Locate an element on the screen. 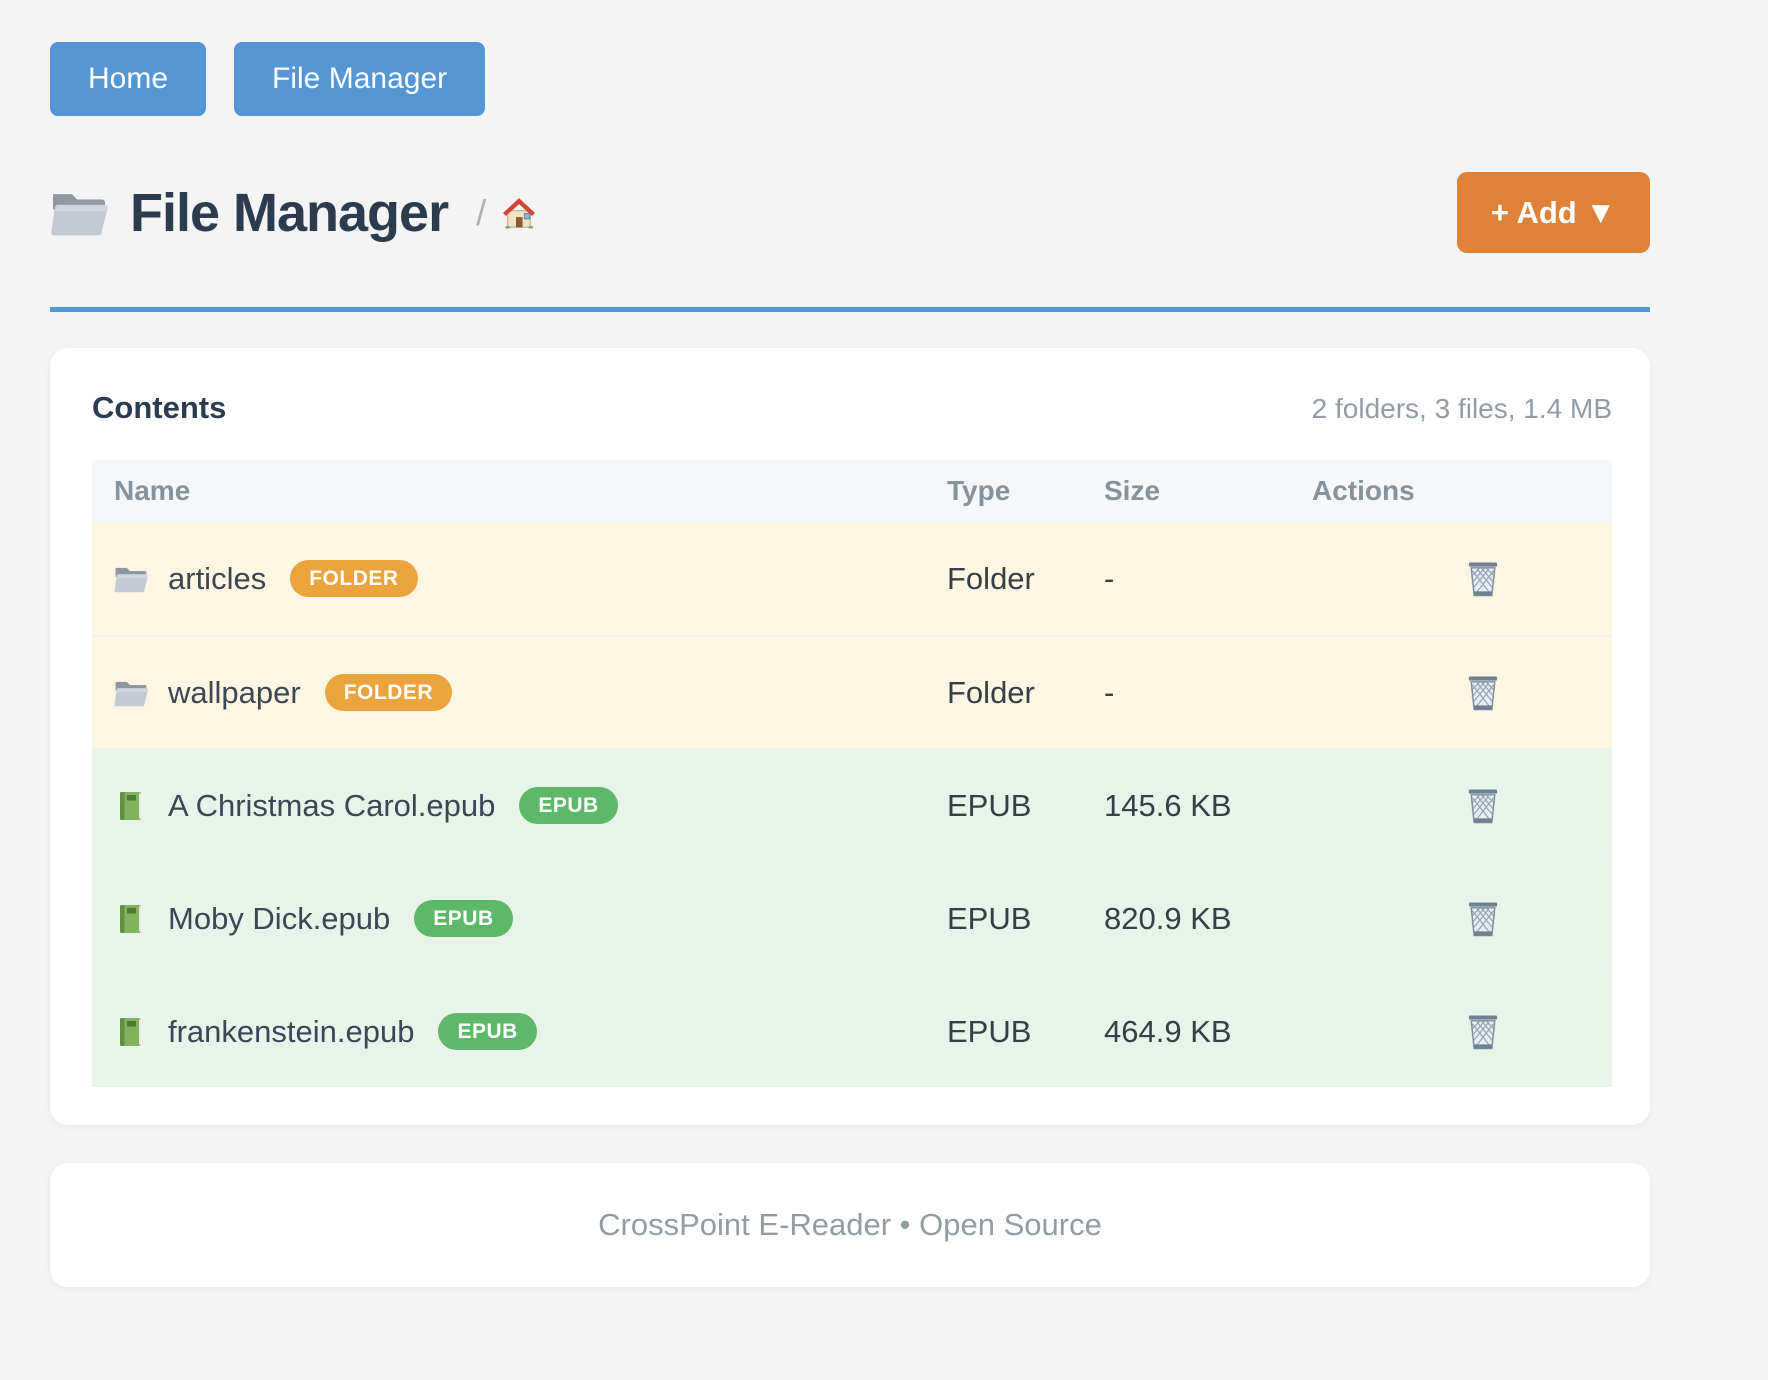 This screenshot has width=1768, height=1380. nav-home-button: Home is located at coordinates (128, 79).